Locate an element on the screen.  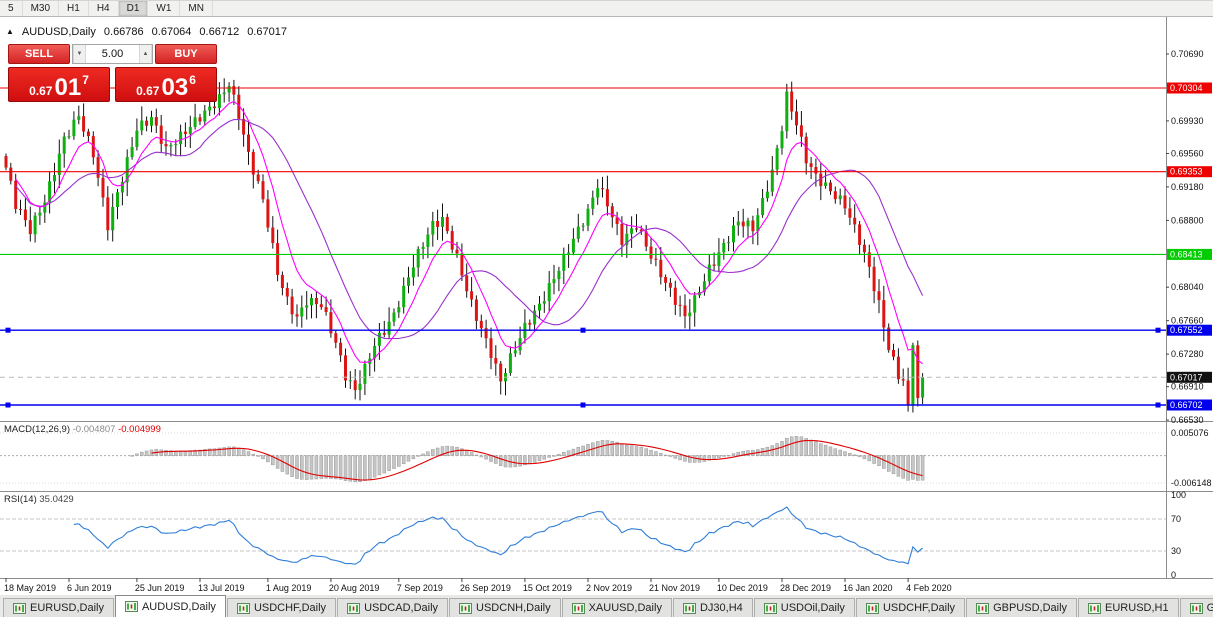
tab-11-gbpaud-h1: GBPAUD,H1 is located at coordinates (1196, 607).